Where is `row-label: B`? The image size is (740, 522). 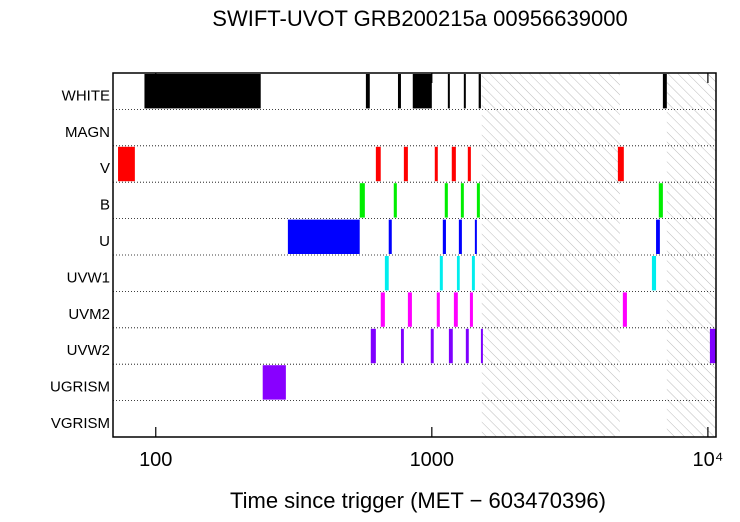 row-label: B is located at coordinates (105, 205).